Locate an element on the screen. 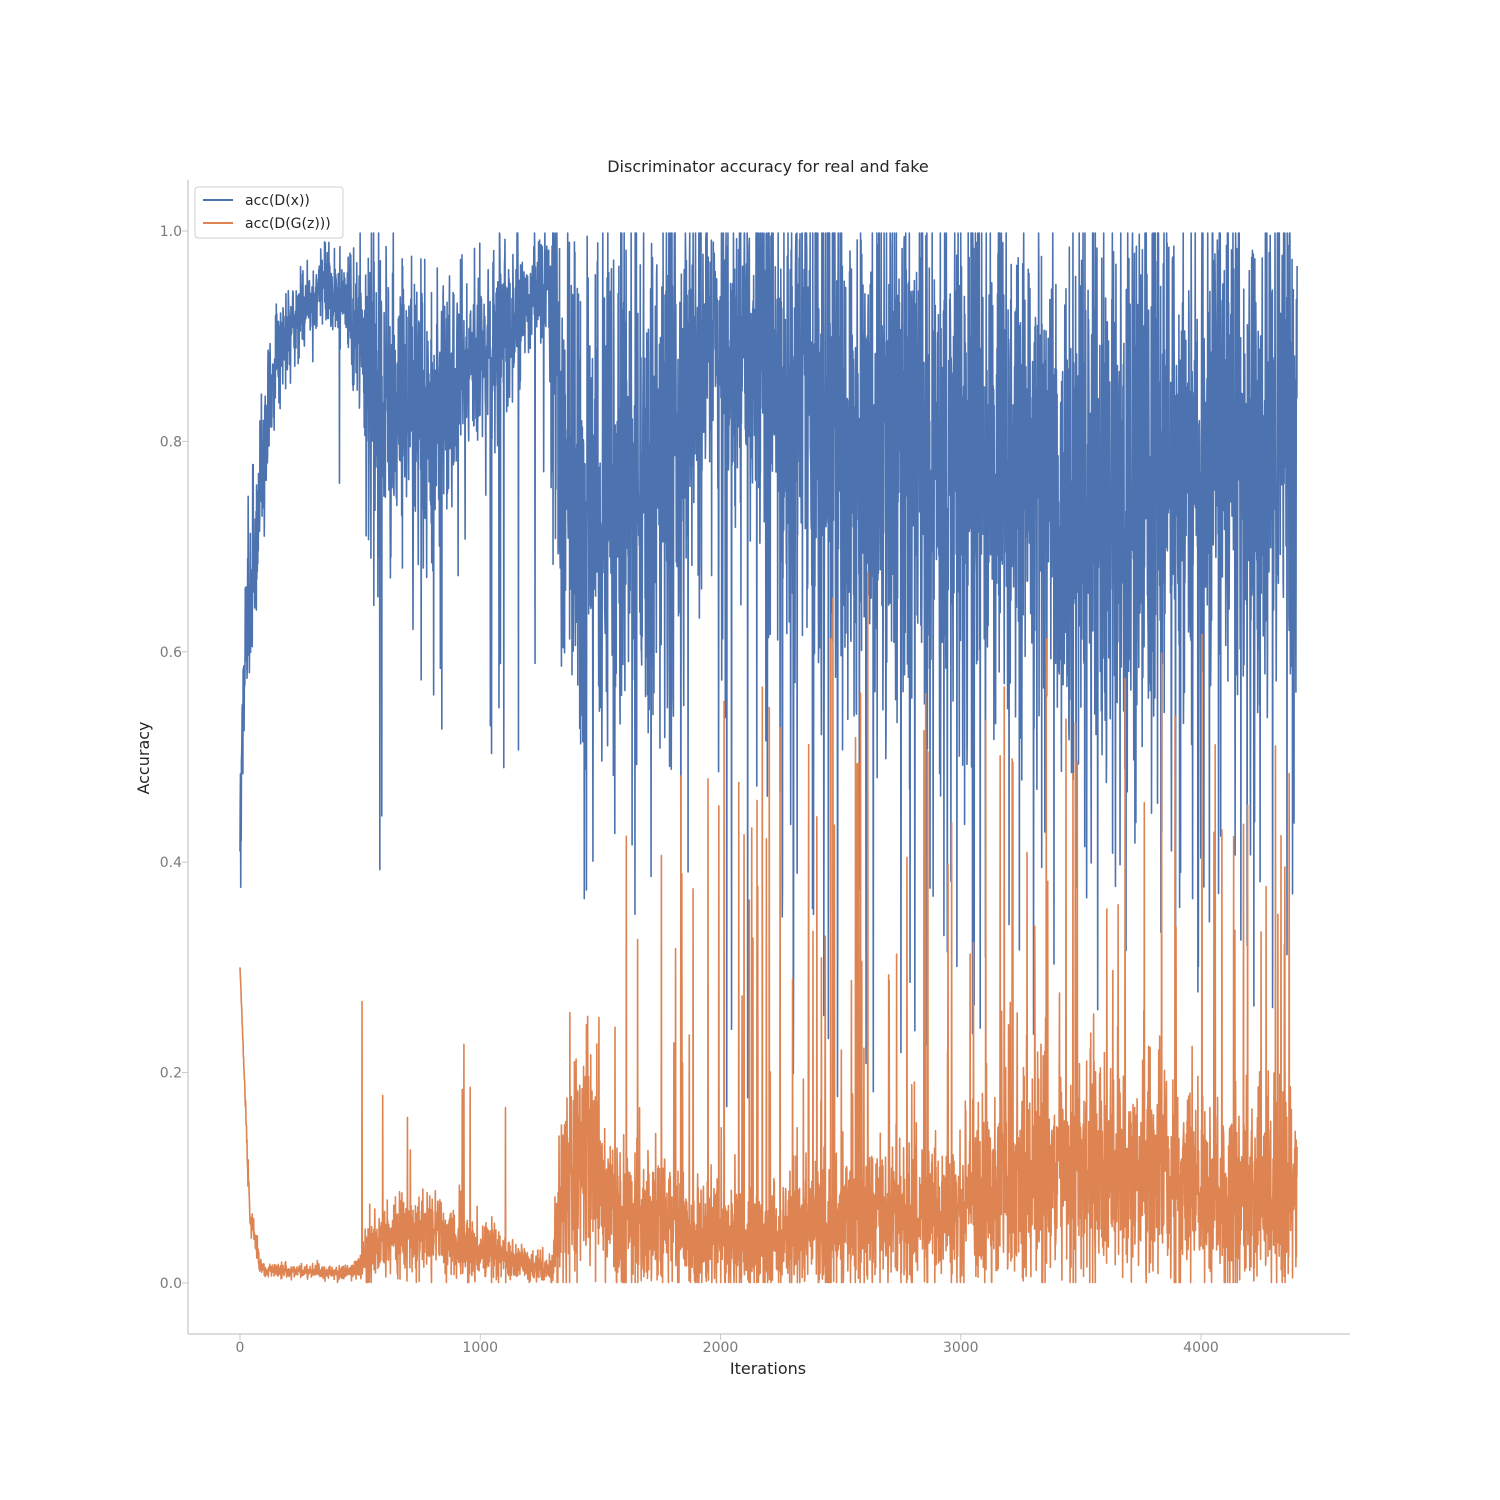 This screenshot has width=1500, height=1500. legend-entry-dx: acc(D(x)) is located at coordinates (277, 201).